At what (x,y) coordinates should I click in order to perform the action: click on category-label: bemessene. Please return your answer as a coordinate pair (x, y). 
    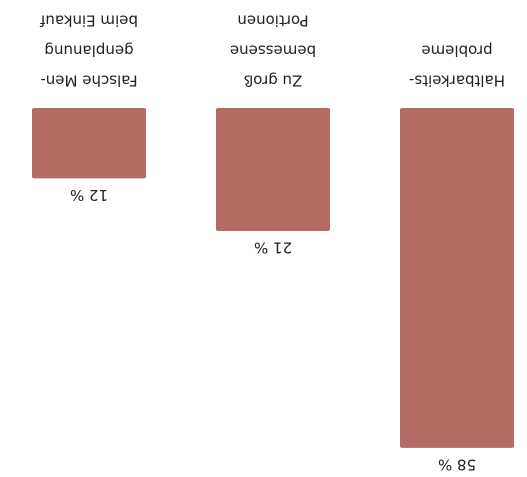
    Looking at the image, I should click on (273, 51).